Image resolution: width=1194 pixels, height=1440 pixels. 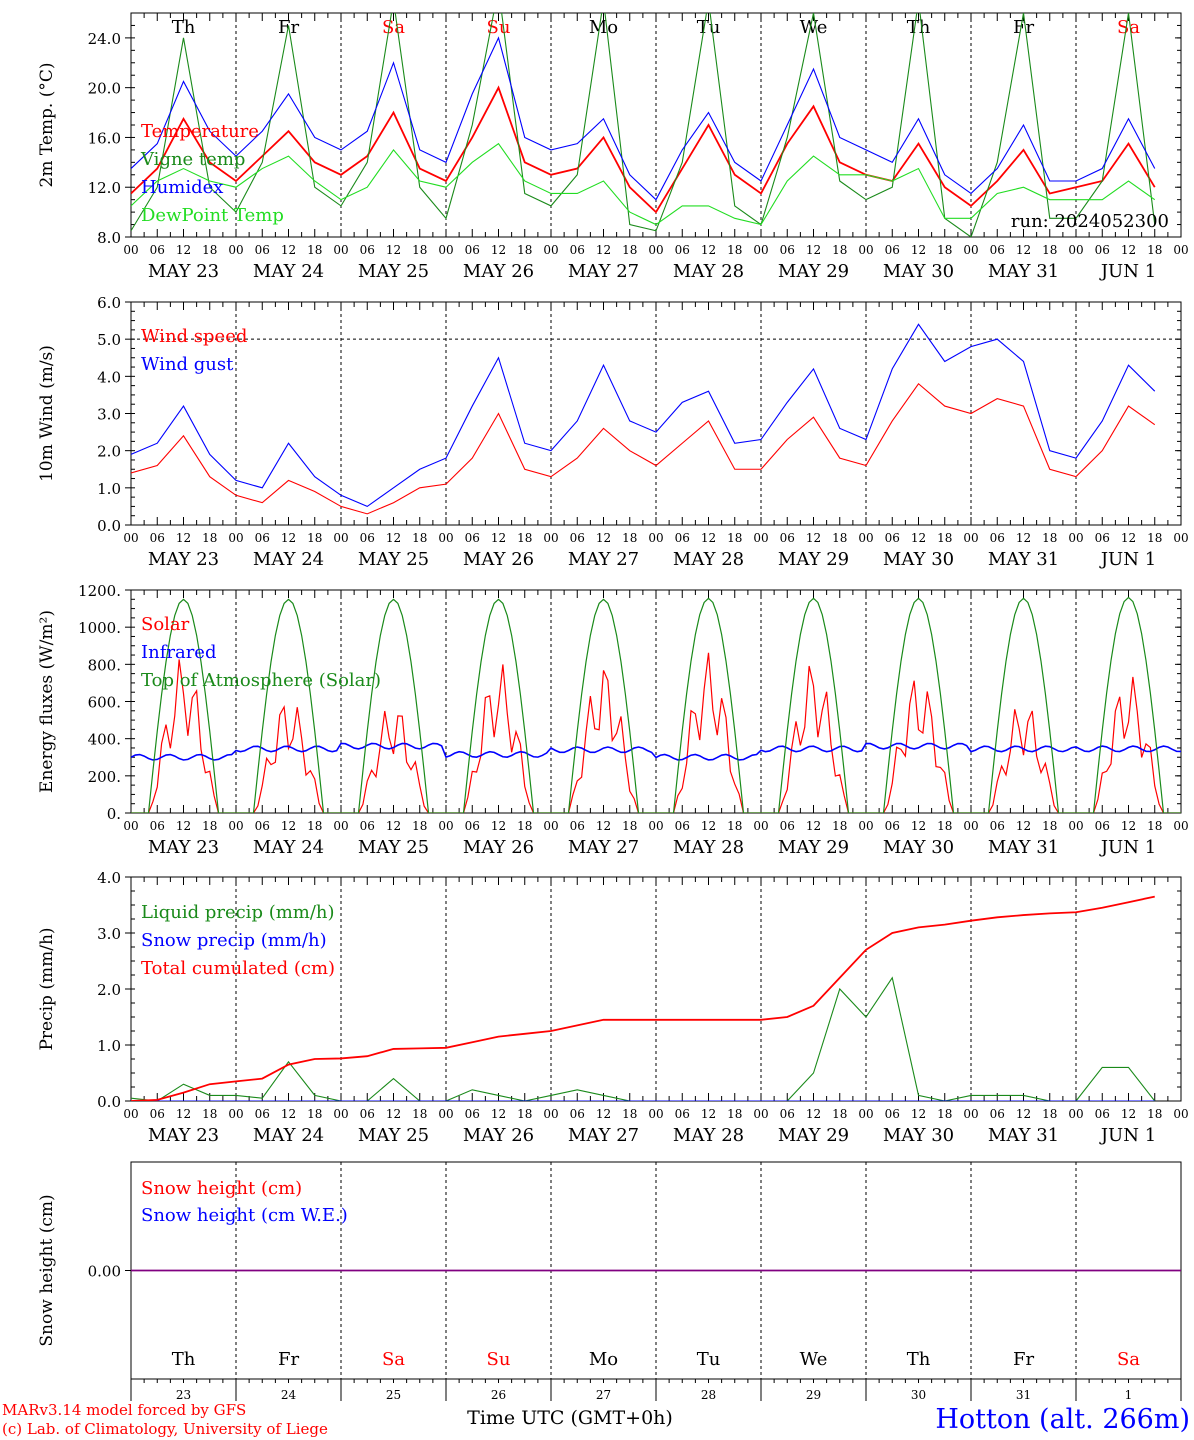 What do you see at coordinates (603, 1395) in the screenshot?
I see `day-number: 27` at bounding box center [603, 1395].